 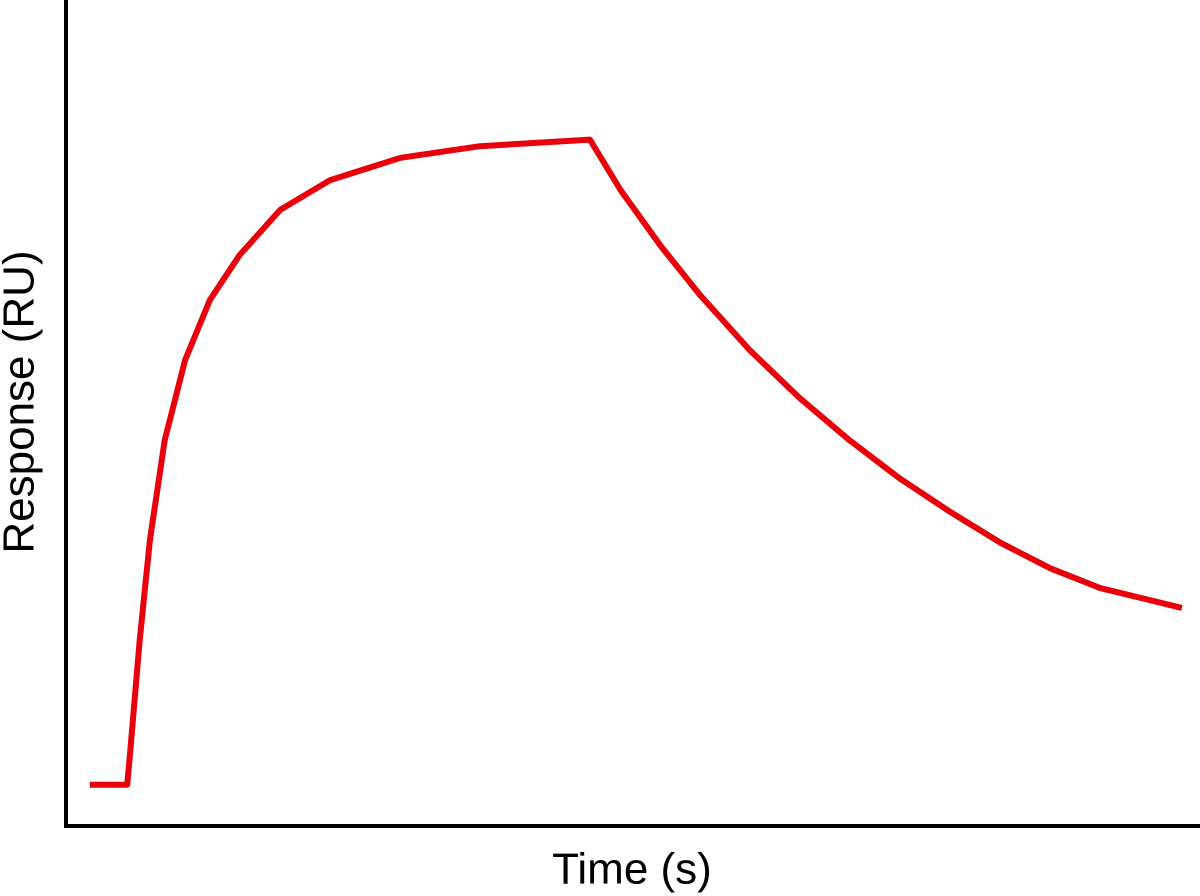 I want to click on x-axis-label: Time (s), so click(x=632, y=869).